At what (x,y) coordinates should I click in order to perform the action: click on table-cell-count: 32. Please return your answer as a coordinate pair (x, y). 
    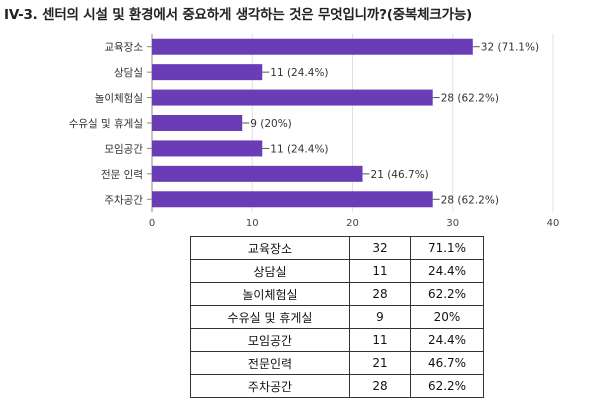
    Looking at the image, I should click on (380, 248).